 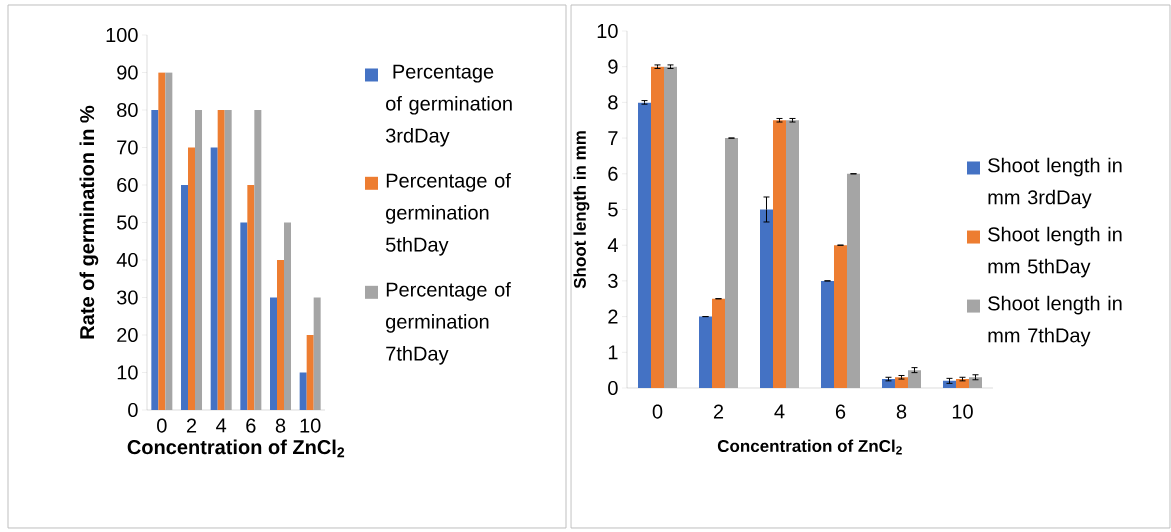 What do you see at coordinates (613, 66) in the screenshot?
I see `y-tick-label: 9` at bounding box center [613, 66].